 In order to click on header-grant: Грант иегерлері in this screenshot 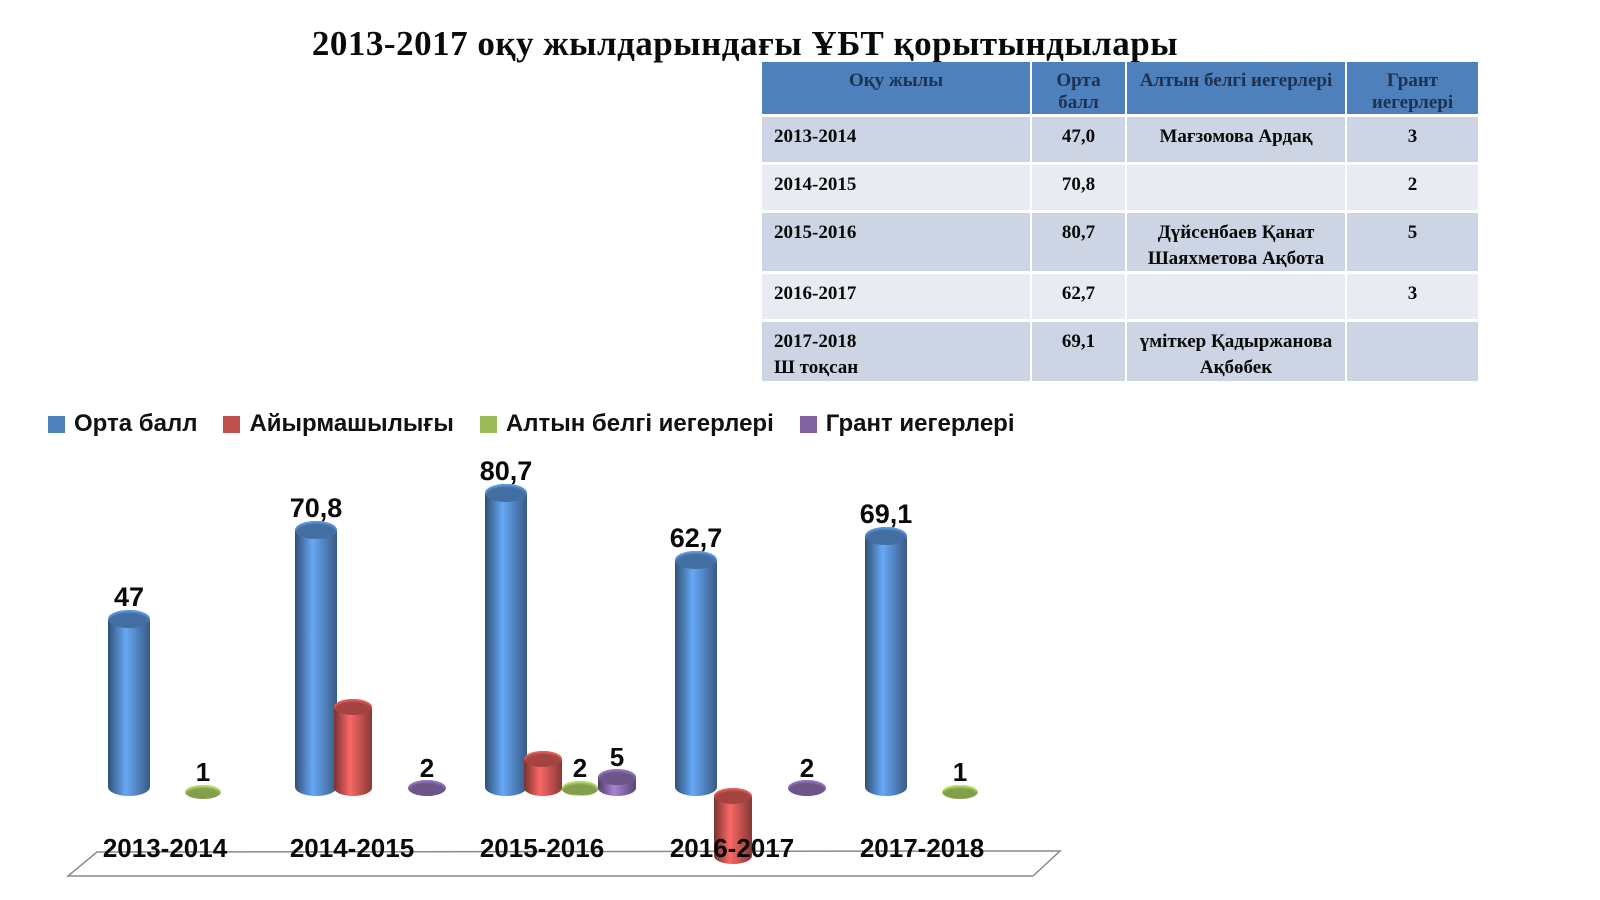, I will do `click(1412, 89)`.